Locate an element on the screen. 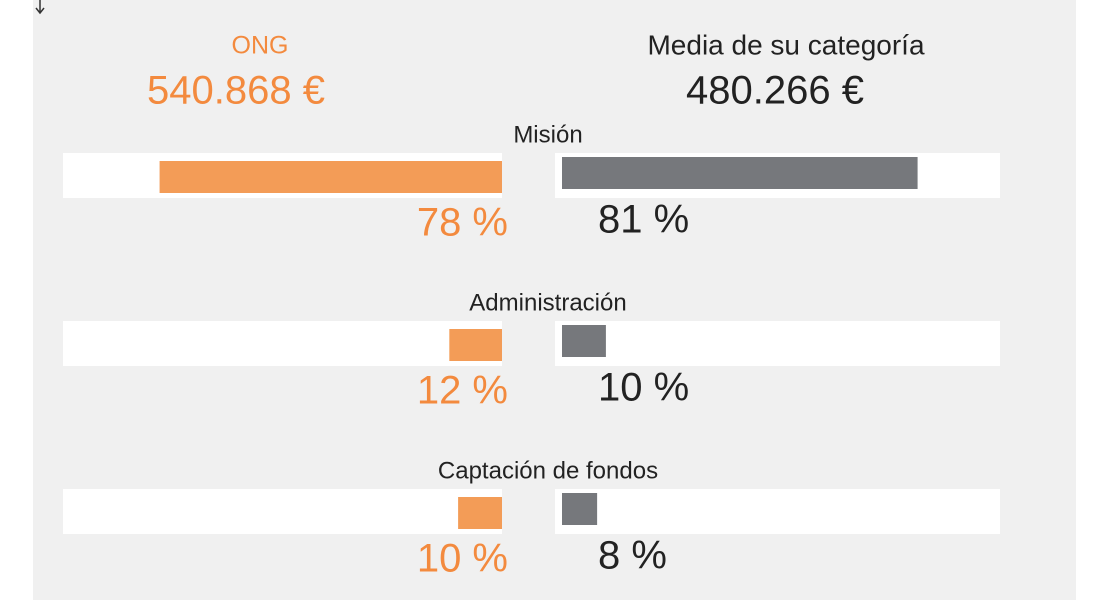  category-label: Misión is located at coordinates (547, 134).